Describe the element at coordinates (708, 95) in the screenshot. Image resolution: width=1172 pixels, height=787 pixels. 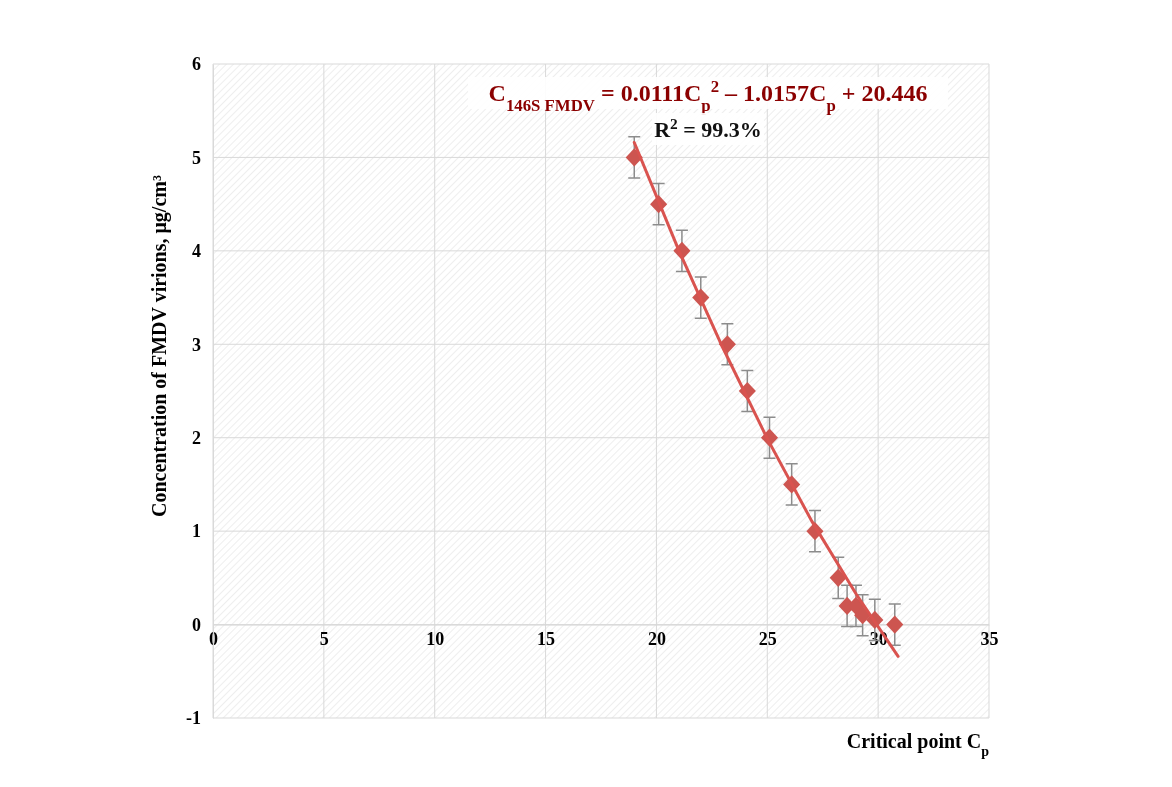
I see `annotation: C$_{146S FMDV}$ = 0.0111C$_{p}$$^{2}$ – 1.0157C$_{p}$ + 20.446` at that location.